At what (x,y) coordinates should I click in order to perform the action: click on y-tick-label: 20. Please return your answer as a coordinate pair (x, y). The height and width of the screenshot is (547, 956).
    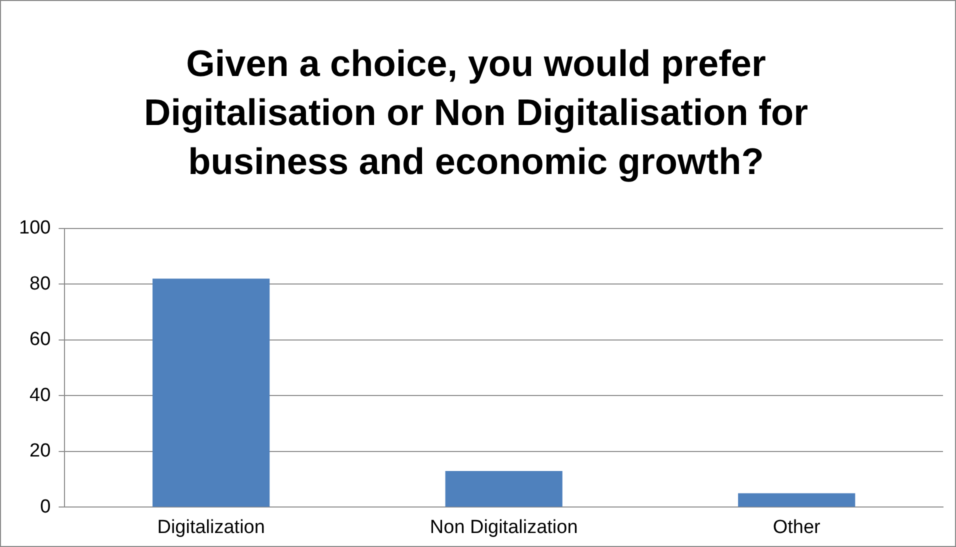
    Looking at the image, I should click on (40, 451).